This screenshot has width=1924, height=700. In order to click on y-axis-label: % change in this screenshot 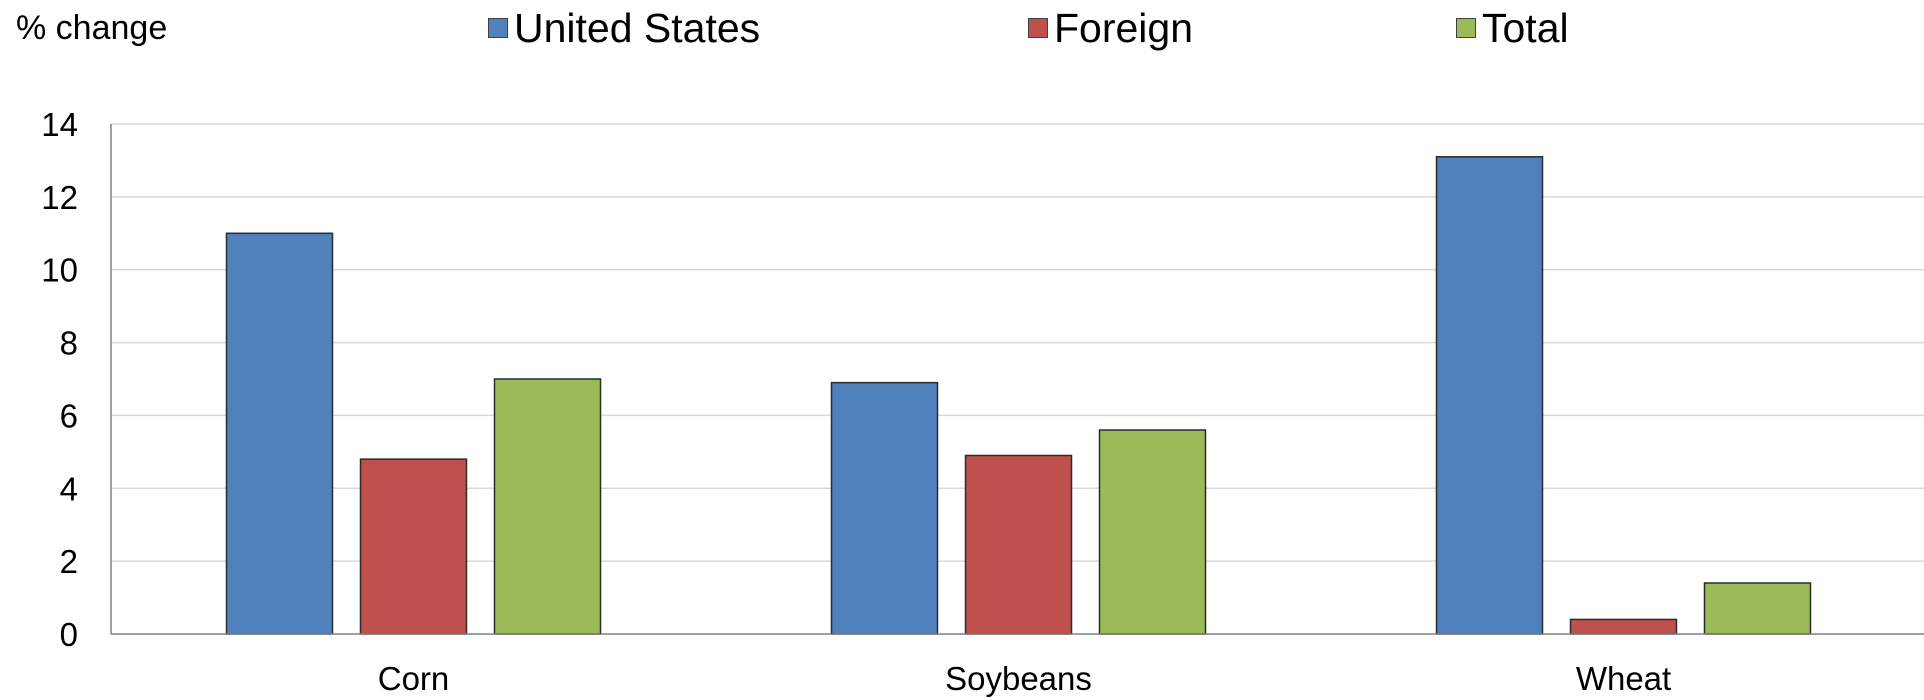, I will do `click(92, 28)`.